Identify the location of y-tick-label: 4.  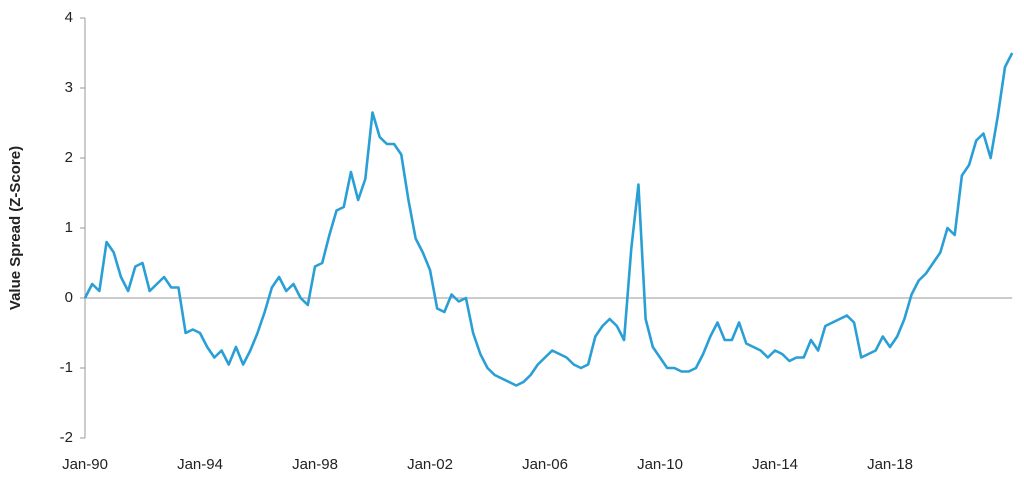
(69, 17).